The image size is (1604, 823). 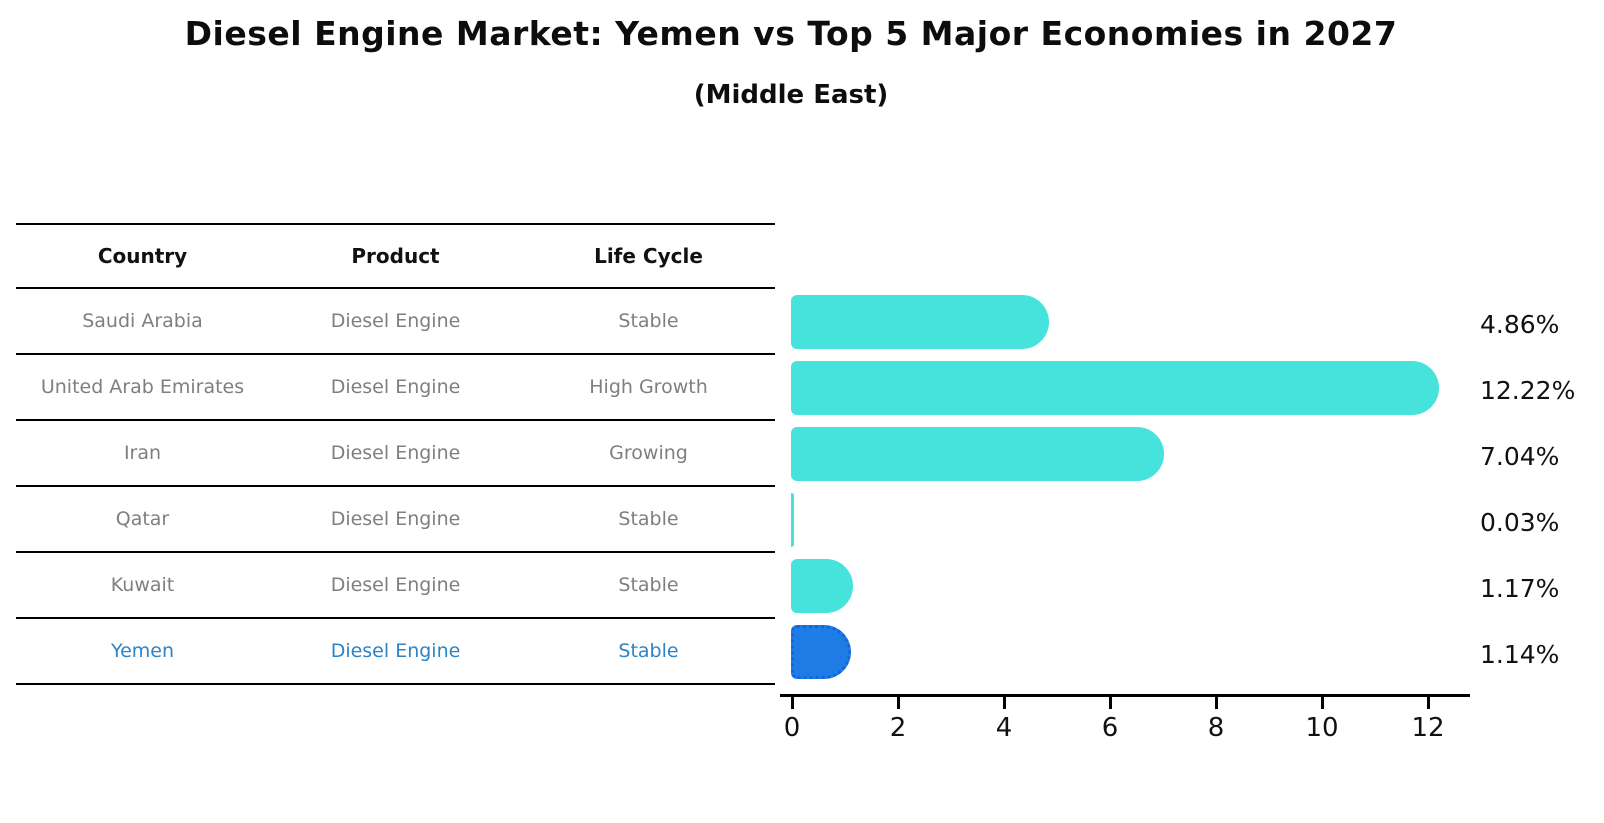 I want to click on table-header-product: Product, so click(x=395, y=256).